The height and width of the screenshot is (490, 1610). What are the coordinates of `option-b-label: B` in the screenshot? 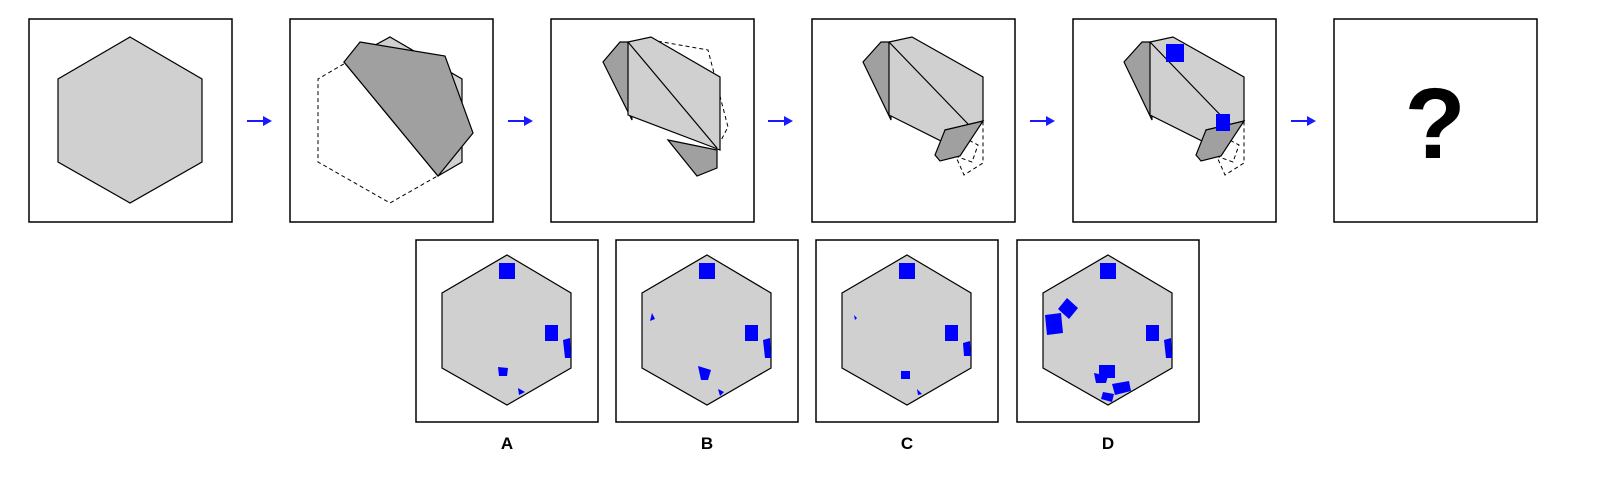 It's located at (707, 443).